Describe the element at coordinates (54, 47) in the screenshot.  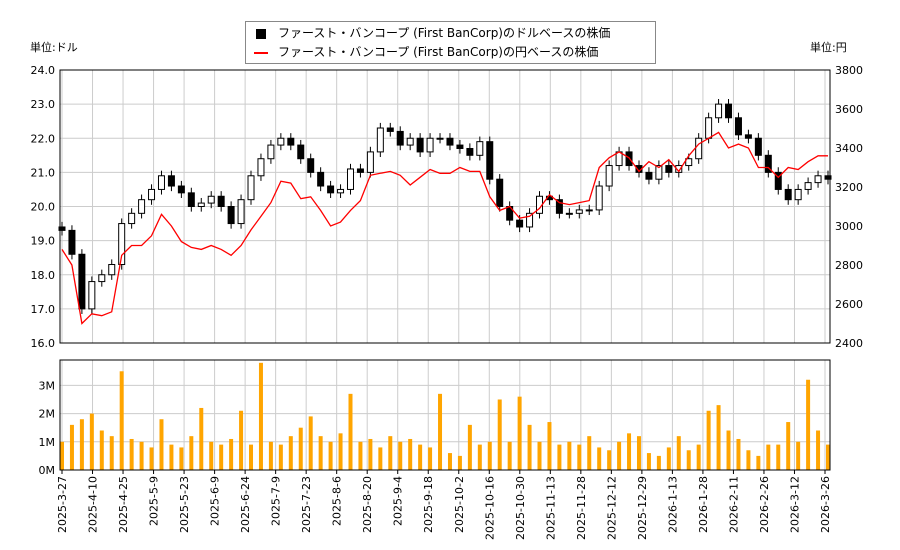
I see `left-unit-label: 単位:ドル` at that location.